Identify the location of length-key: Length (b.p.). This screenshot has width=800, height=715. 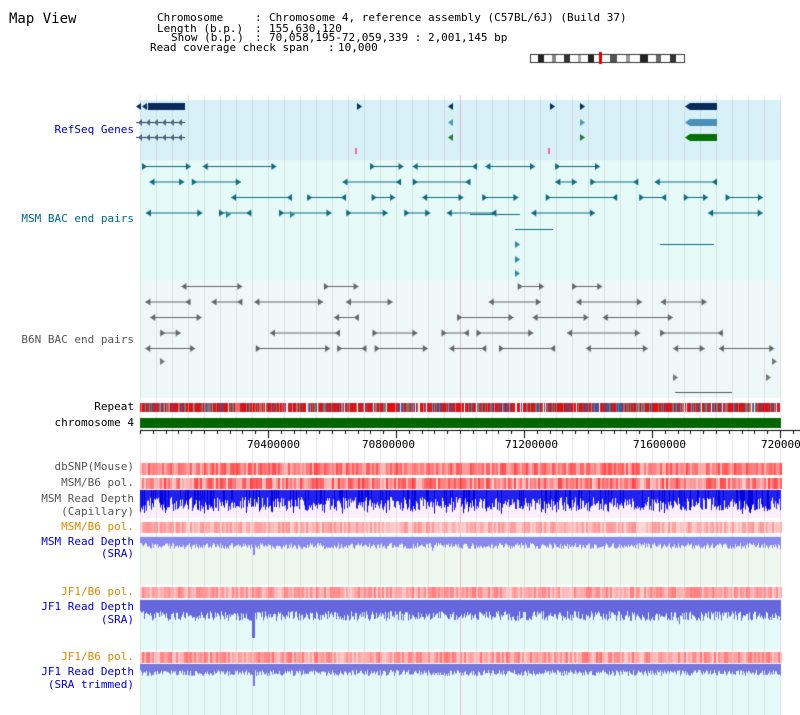
(200, 28).